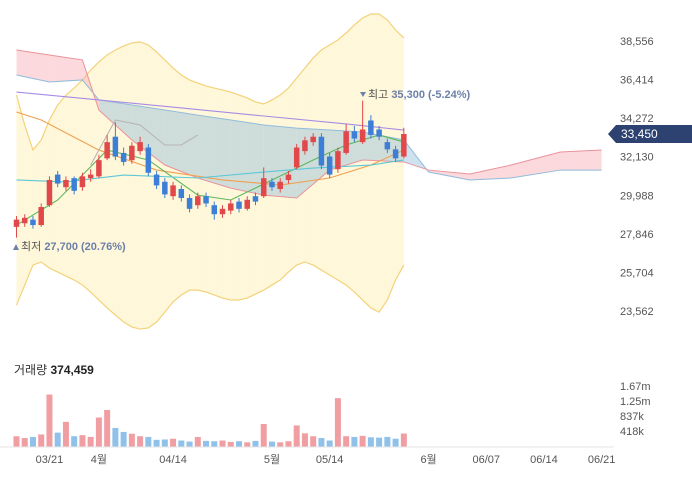 The image size is (692, 493). Describe the element at coordinates (378, 94) in the screenshot. I see `high-label: 최고` at that location.